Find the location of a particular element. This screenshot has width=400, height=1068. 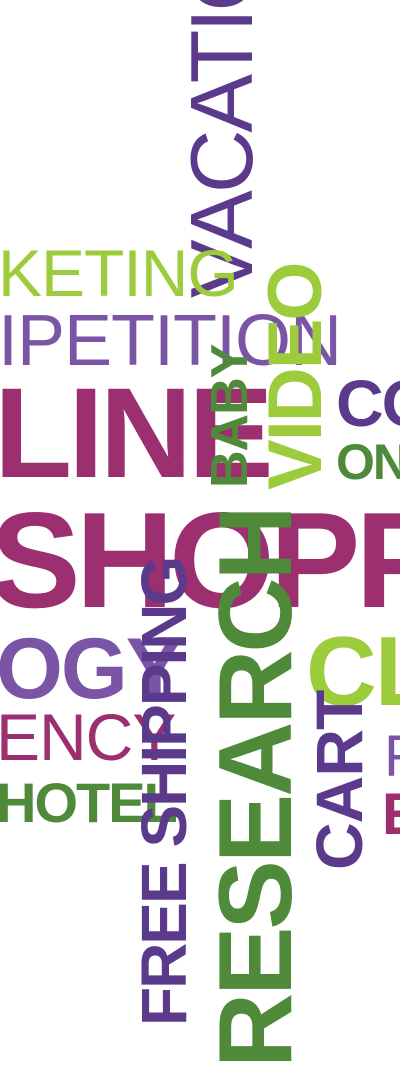

word-agency: ENCY is located at coordinates (88, 737).